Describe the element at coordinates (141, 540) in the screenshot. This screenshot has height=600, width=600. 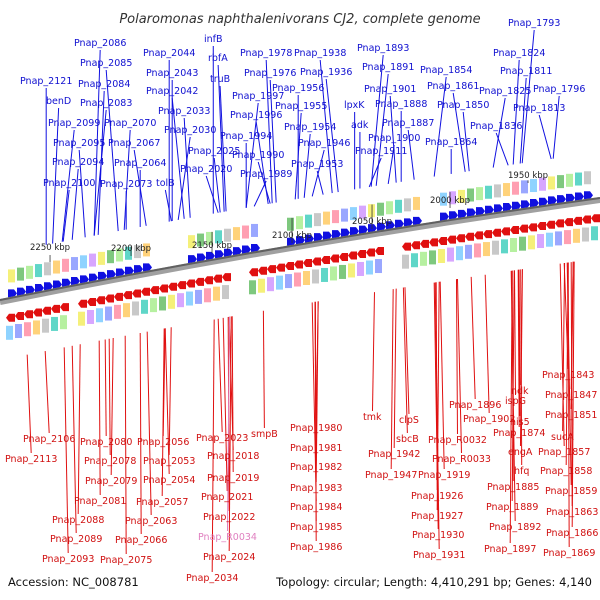
I see `gene-label: Pnap_2066` at that location.